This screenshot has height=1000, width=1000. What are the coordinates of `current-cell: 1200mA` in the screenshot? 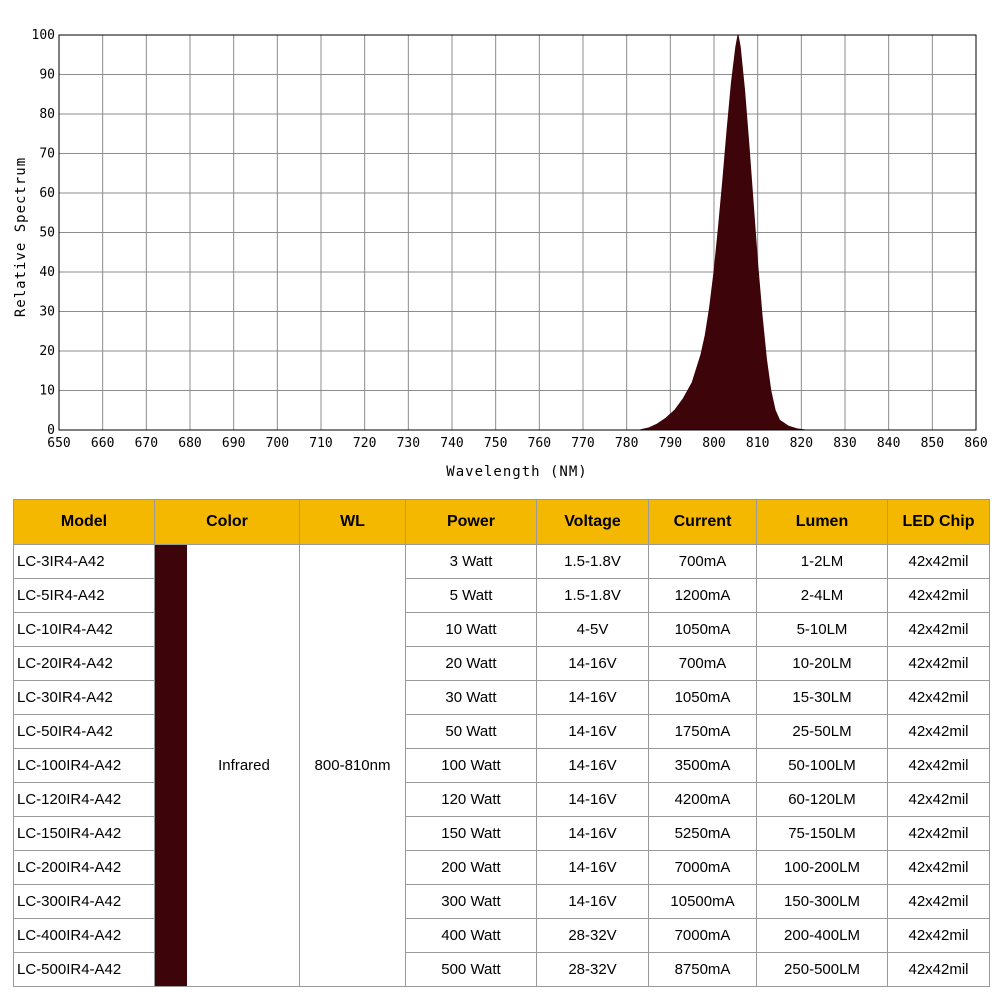 It's located at (702, 595).